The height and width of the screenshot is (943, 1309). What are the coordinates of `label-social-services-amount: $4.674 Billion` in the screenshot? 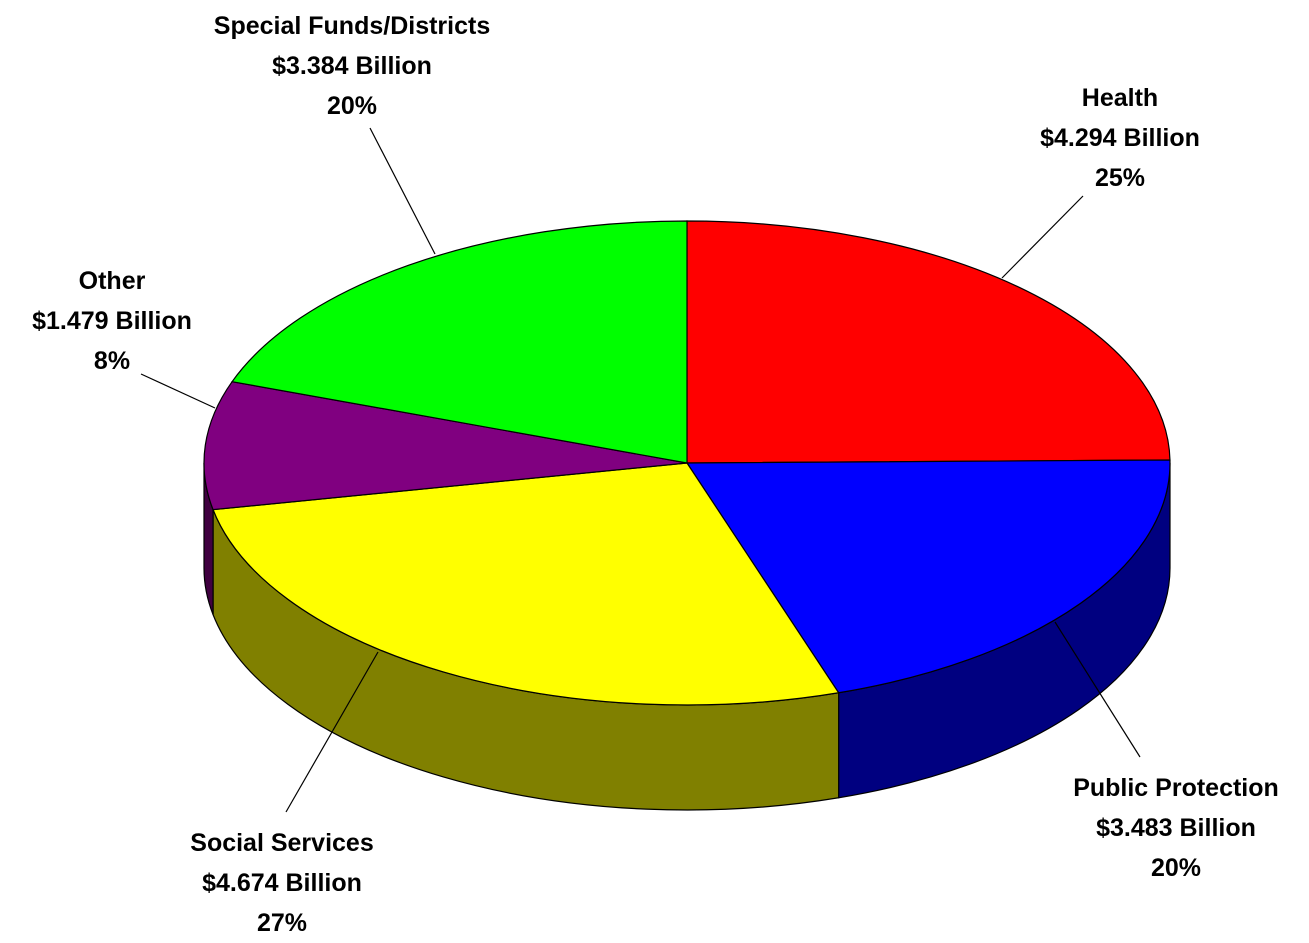 It's located at (282, 883).